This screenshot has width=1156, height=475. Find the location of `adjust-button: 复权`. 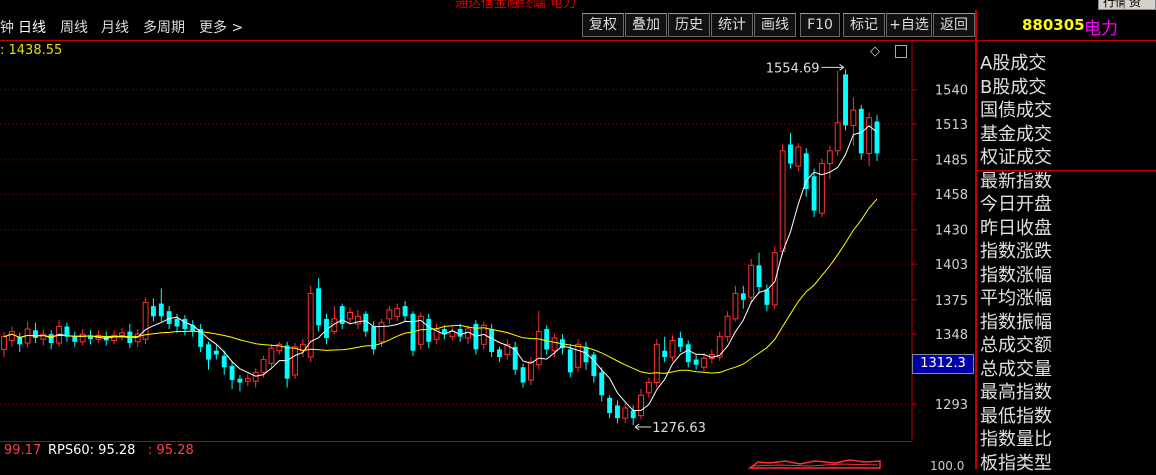

adjust-button: 复权 is located at coordinates (603, 25).